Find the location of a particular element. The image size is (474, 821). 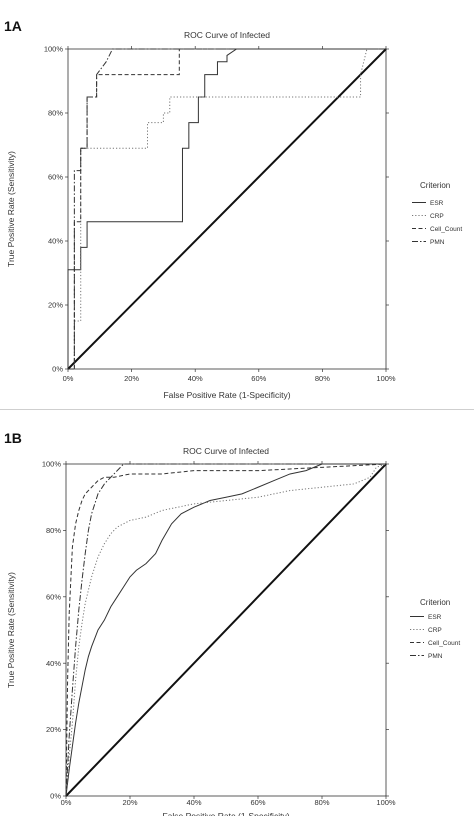

panel-label: 1B is located at coordinates (13, 438).